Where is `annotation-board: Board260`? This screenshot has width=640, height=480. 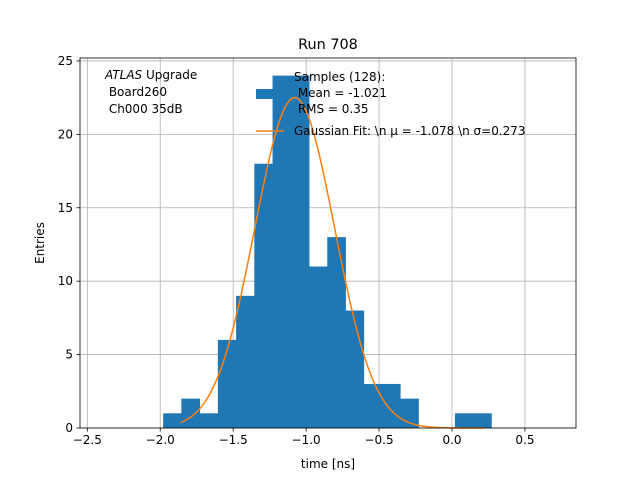
annotation-board: Board260 is located at coordinates (136, 92).